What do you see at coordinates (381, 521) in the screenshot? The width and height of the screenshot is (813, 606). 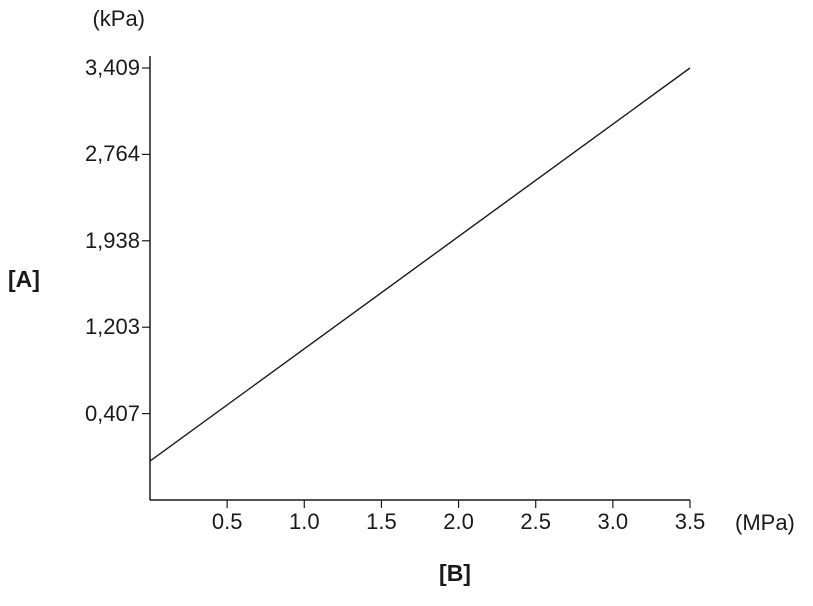 I see `x-tick-label: 1.5` at bounding box center [381, 521].